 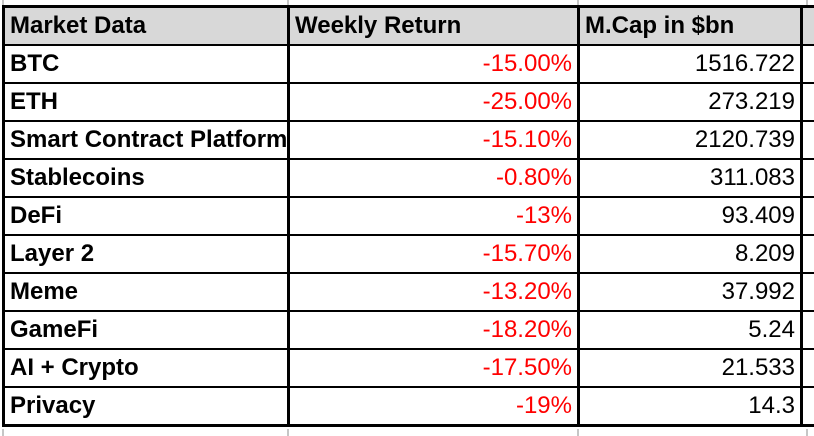 I want to click on weekly-return-cell: -18.20%, so click(x=433, y=330).